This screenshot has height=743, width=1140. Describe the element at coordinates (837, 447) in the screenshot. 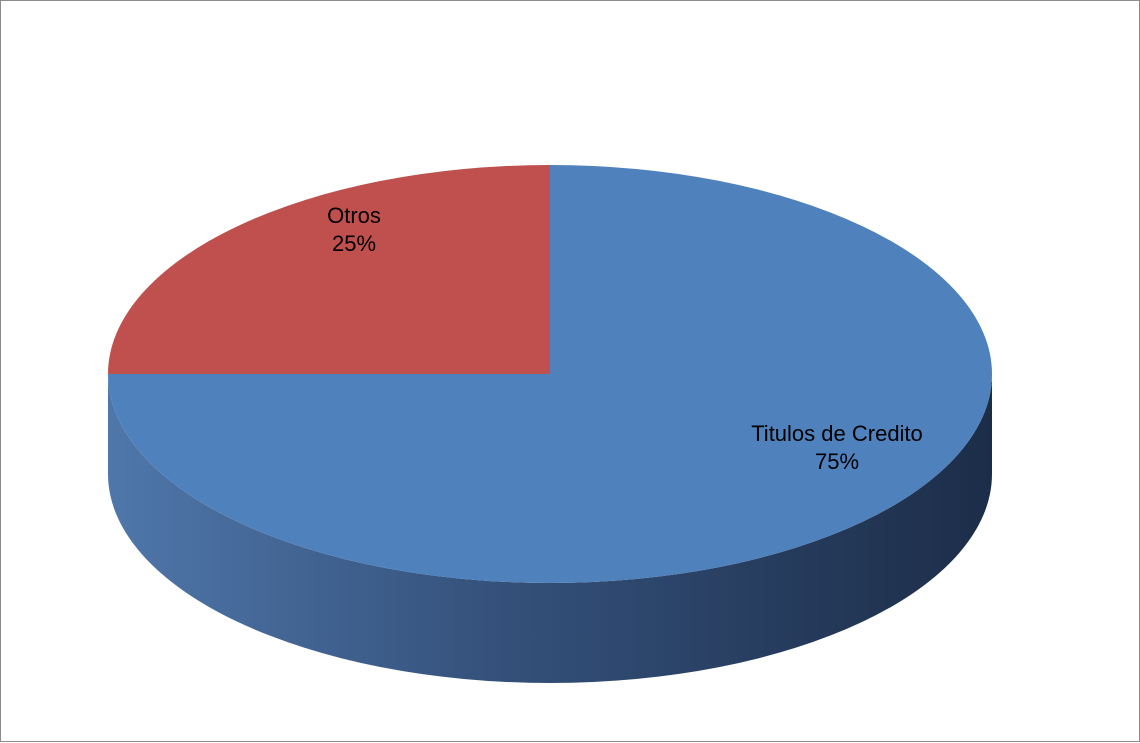

I see `slice-label: Titulos de Credito 75%` at that location.